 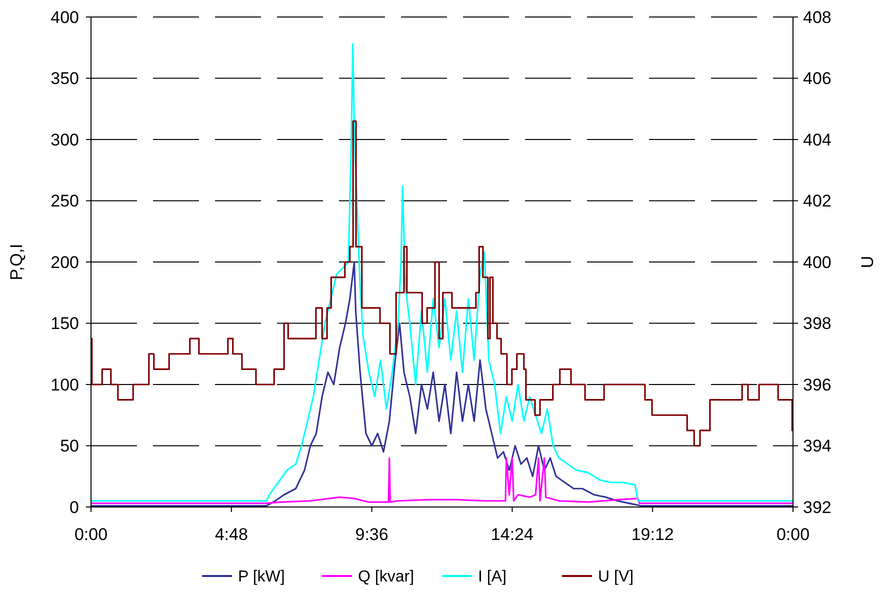 I want to click on y-tick-label: 200, so click(x=64, y=262).